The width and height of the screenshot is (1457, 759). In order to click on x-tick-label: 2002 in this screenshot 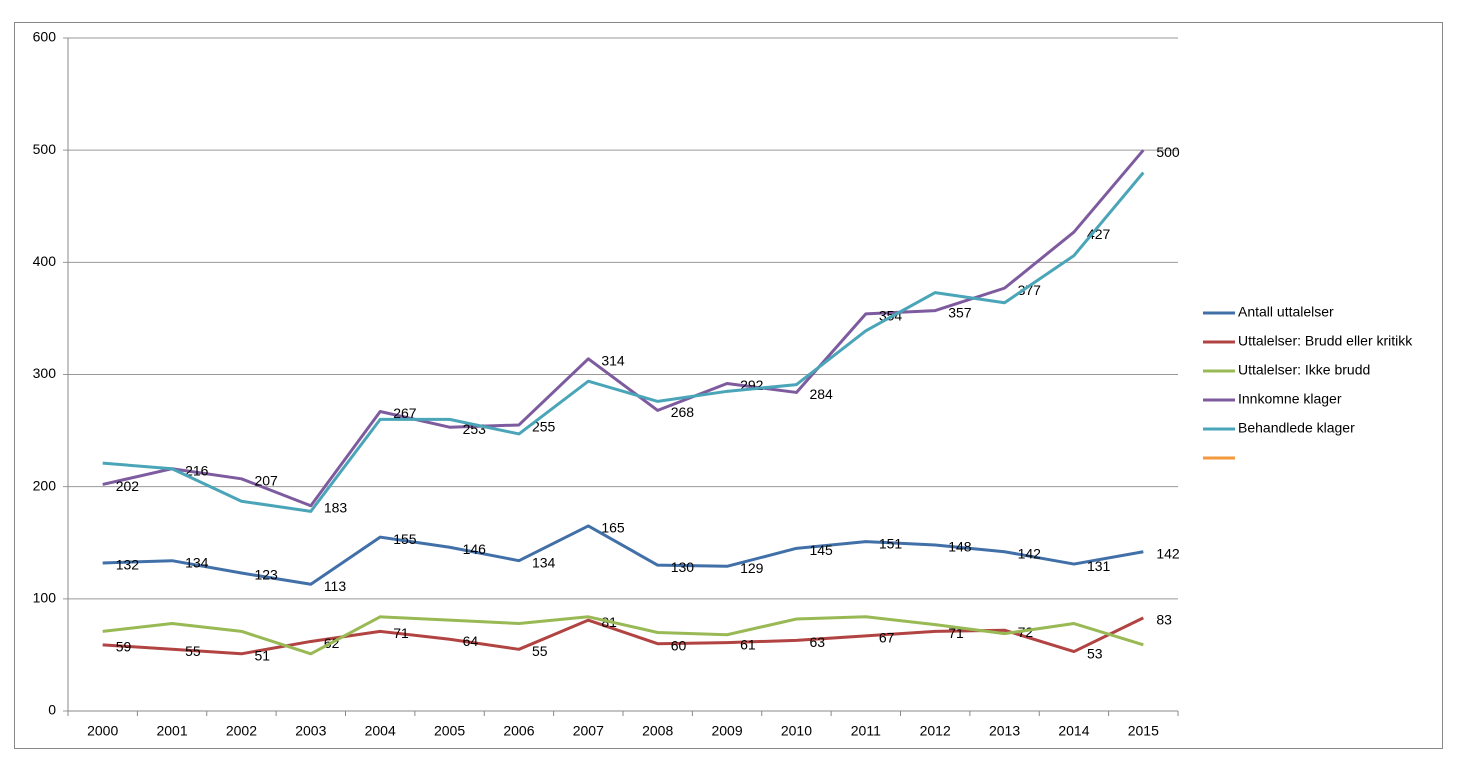, I will do `click(241, 731)`.